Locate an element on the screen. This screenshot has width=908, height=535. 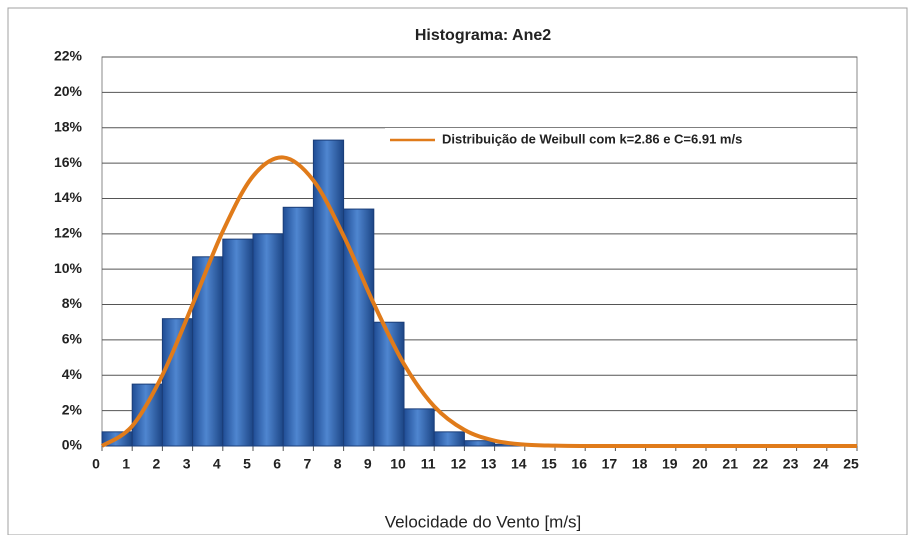
y-tick-label: 20% is located at coordinates (68, 91).